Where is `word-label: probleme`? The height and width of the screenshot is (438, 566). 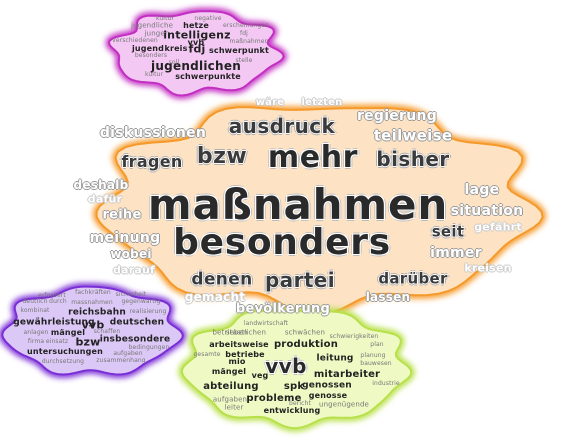
word-label: probleme is located at coordinates (274, 398).